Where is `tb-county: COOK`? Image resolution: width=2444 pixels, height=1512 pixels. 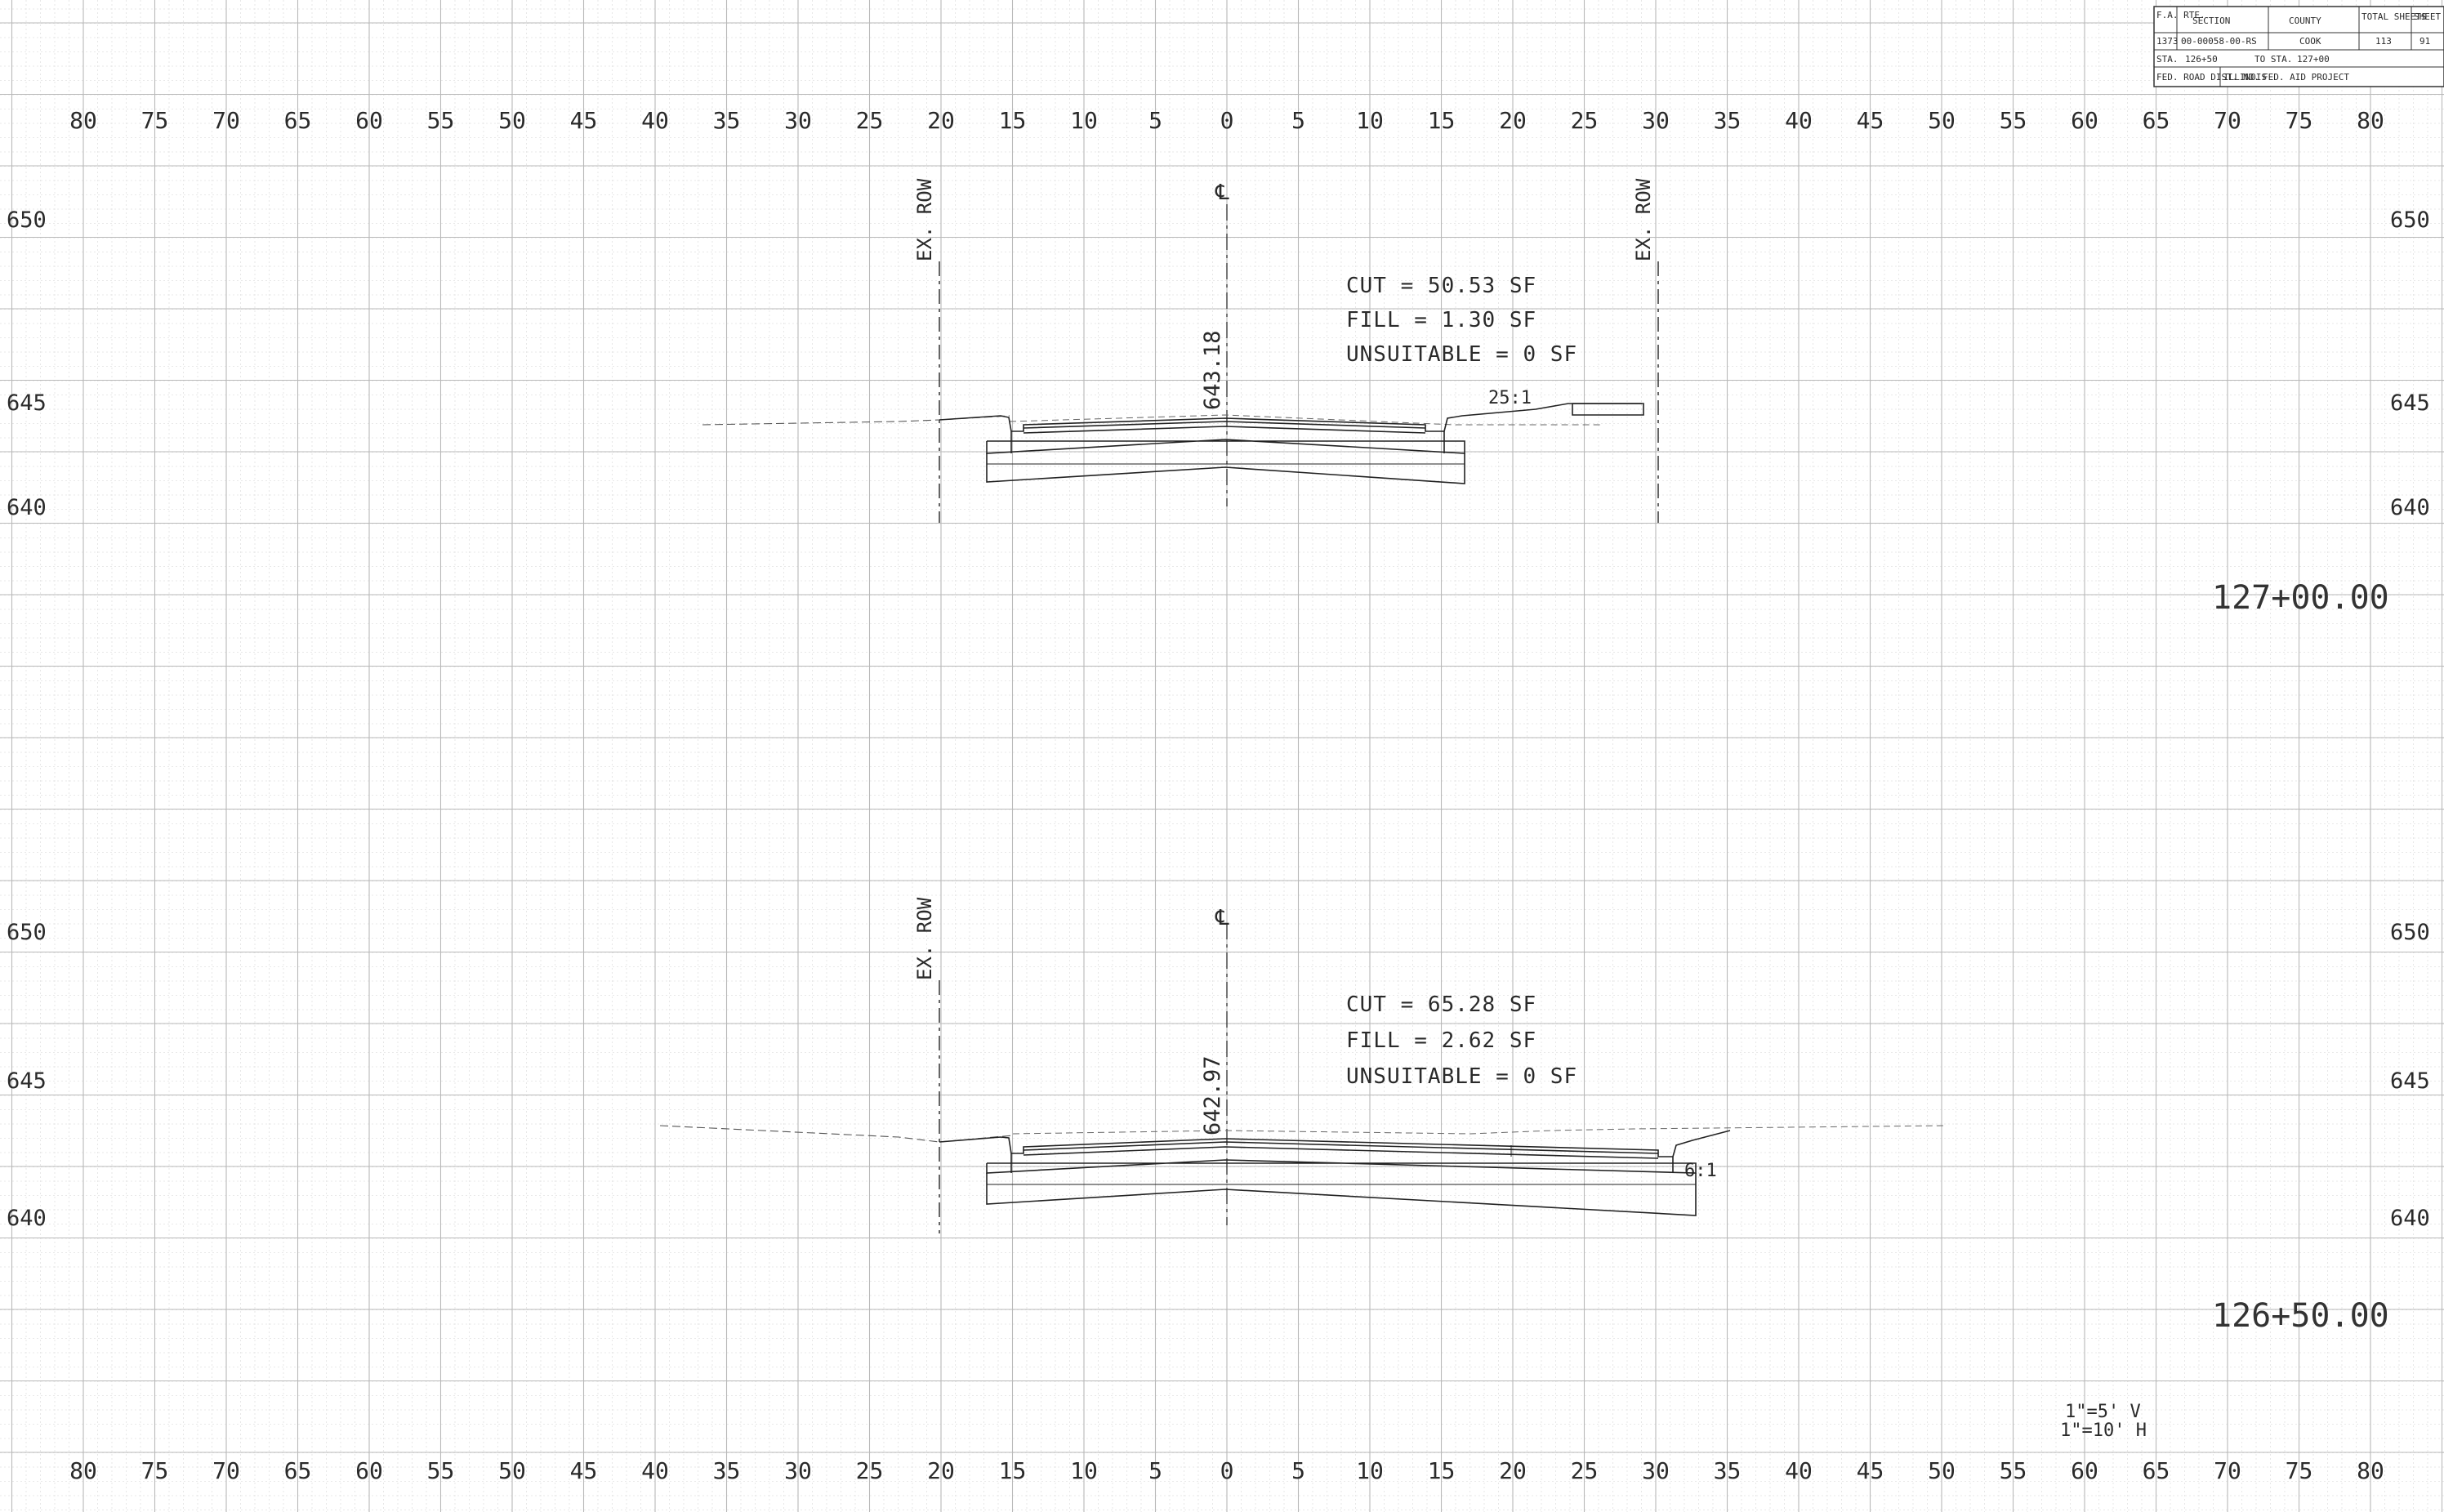 tb-county: COOK is located at coordinates (2310, 41).